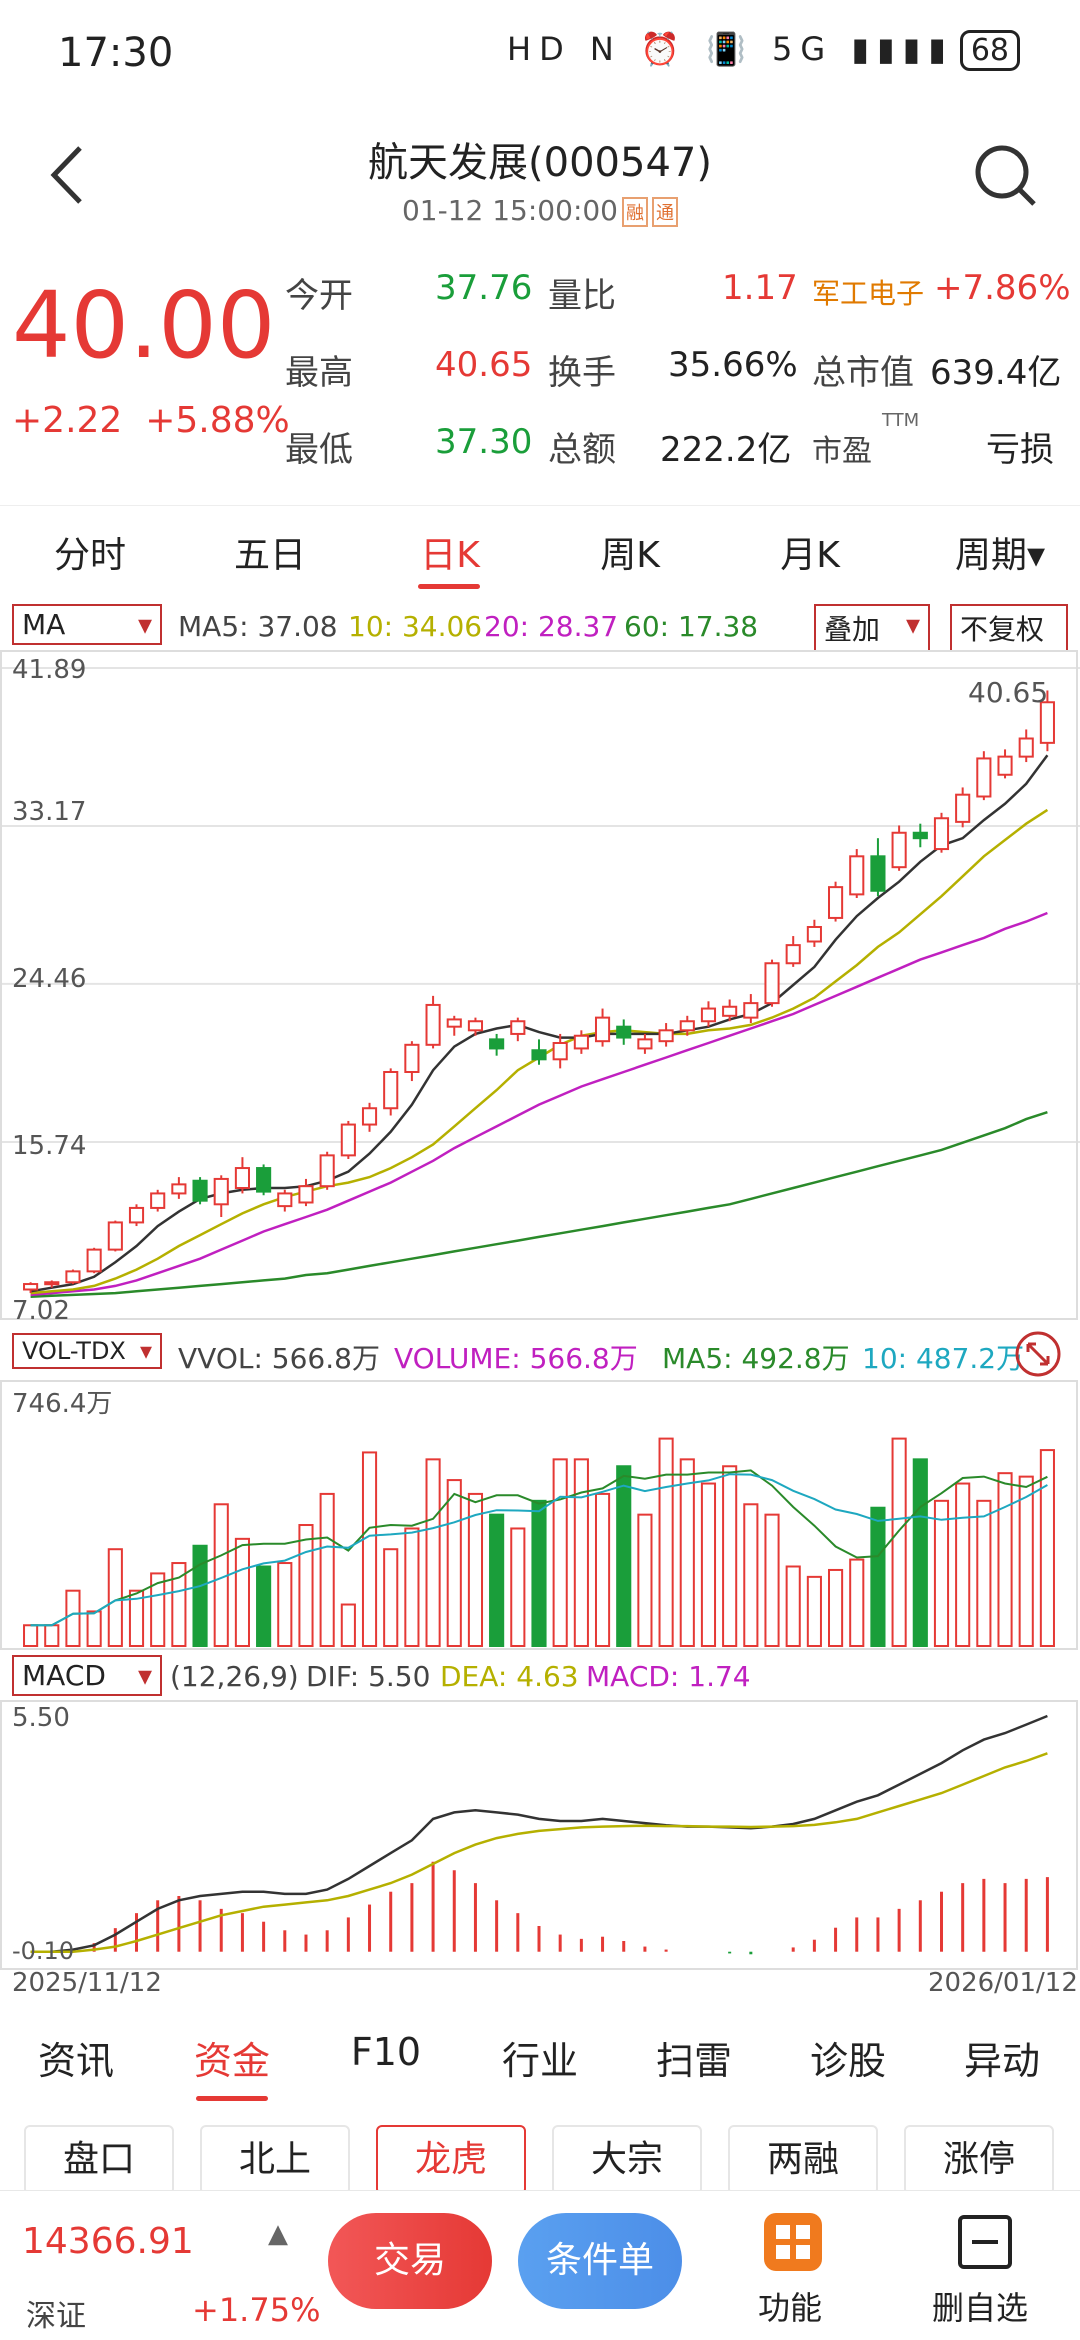 The height and width of the screenshot is (2340, 1080). I want to click on function-label: 功能, so click(790, 2308).